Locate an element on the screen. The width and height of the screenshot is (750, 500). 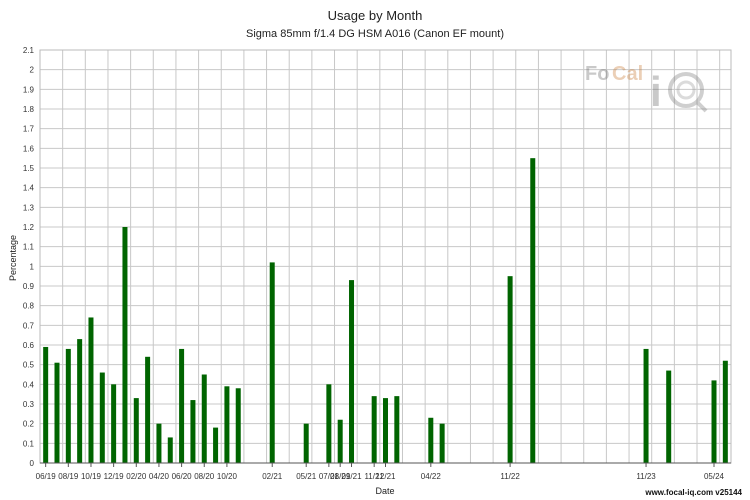
y-tick-label: 0.4 is located at coordinates (29, 384).